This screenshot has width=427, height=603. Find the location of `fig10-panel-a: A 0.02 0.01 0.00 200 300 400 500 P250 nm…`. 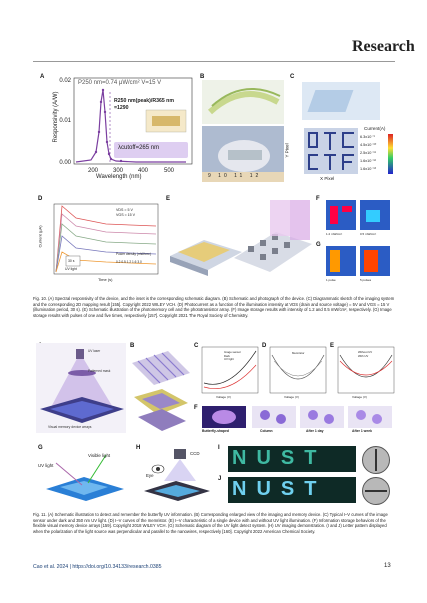

fig10-panel-a: A 0.02 0.01 0.00 200 300 400 500 P250 nm… is located at coordinates (116, 128).